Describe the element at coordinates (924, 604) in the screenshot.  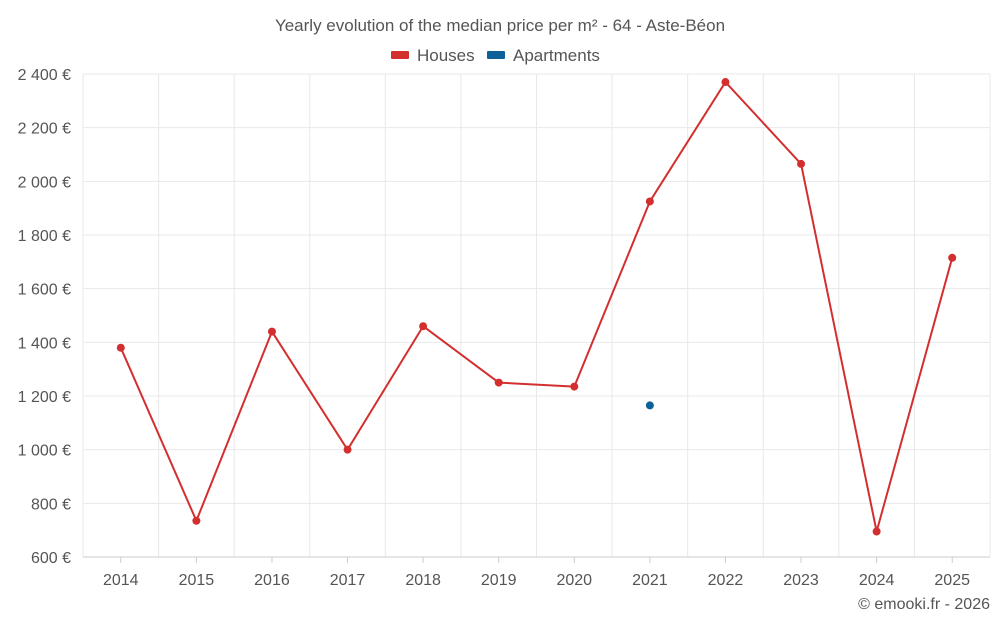
I see `credit-text: © emooki.fr - 2026` at that location.